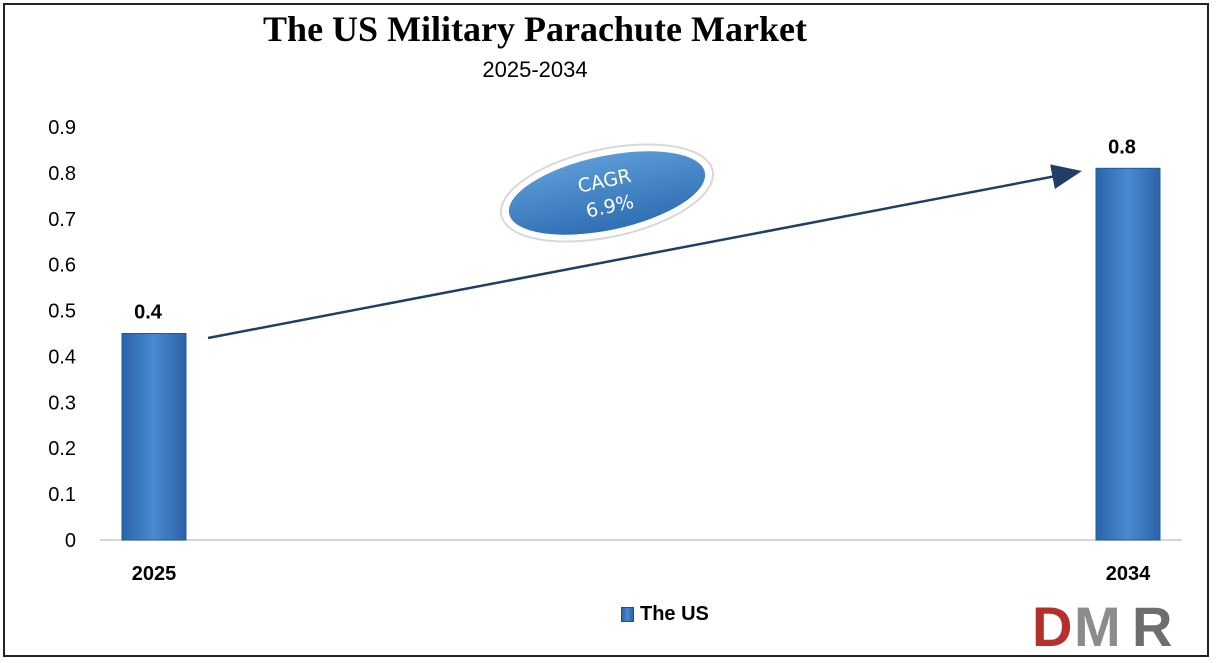 The height and width of the screenshot is (663, 1216). What do you see at coordinates (1152, 626) in the screenshot?
I see `logo-letter-r: R` at bounding box center [1152, 626].